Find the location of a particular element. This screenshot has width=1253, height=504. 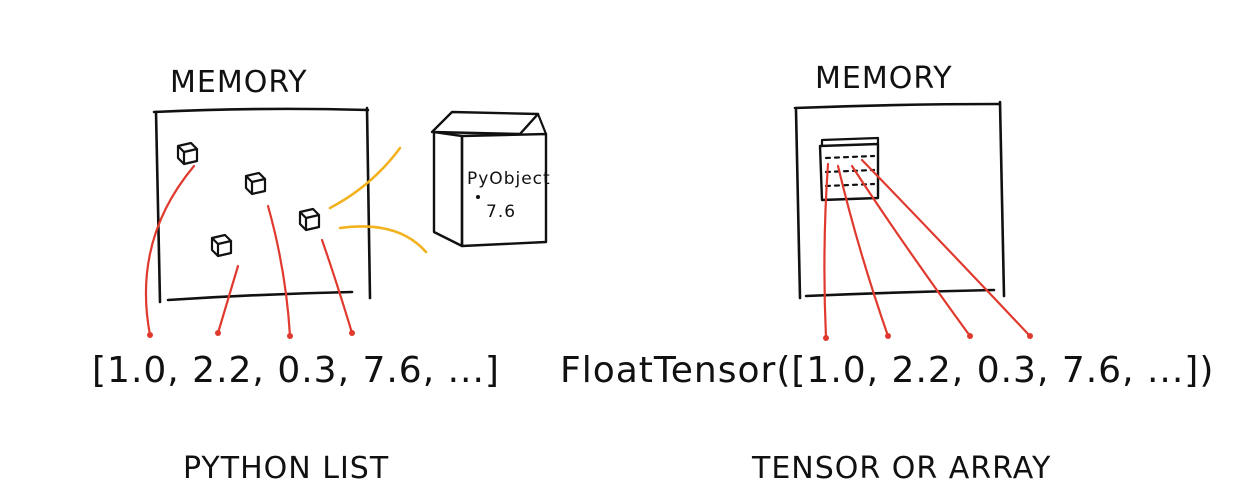

python-list-caption: PYTHON LIST is located at coordinates (286, 468).